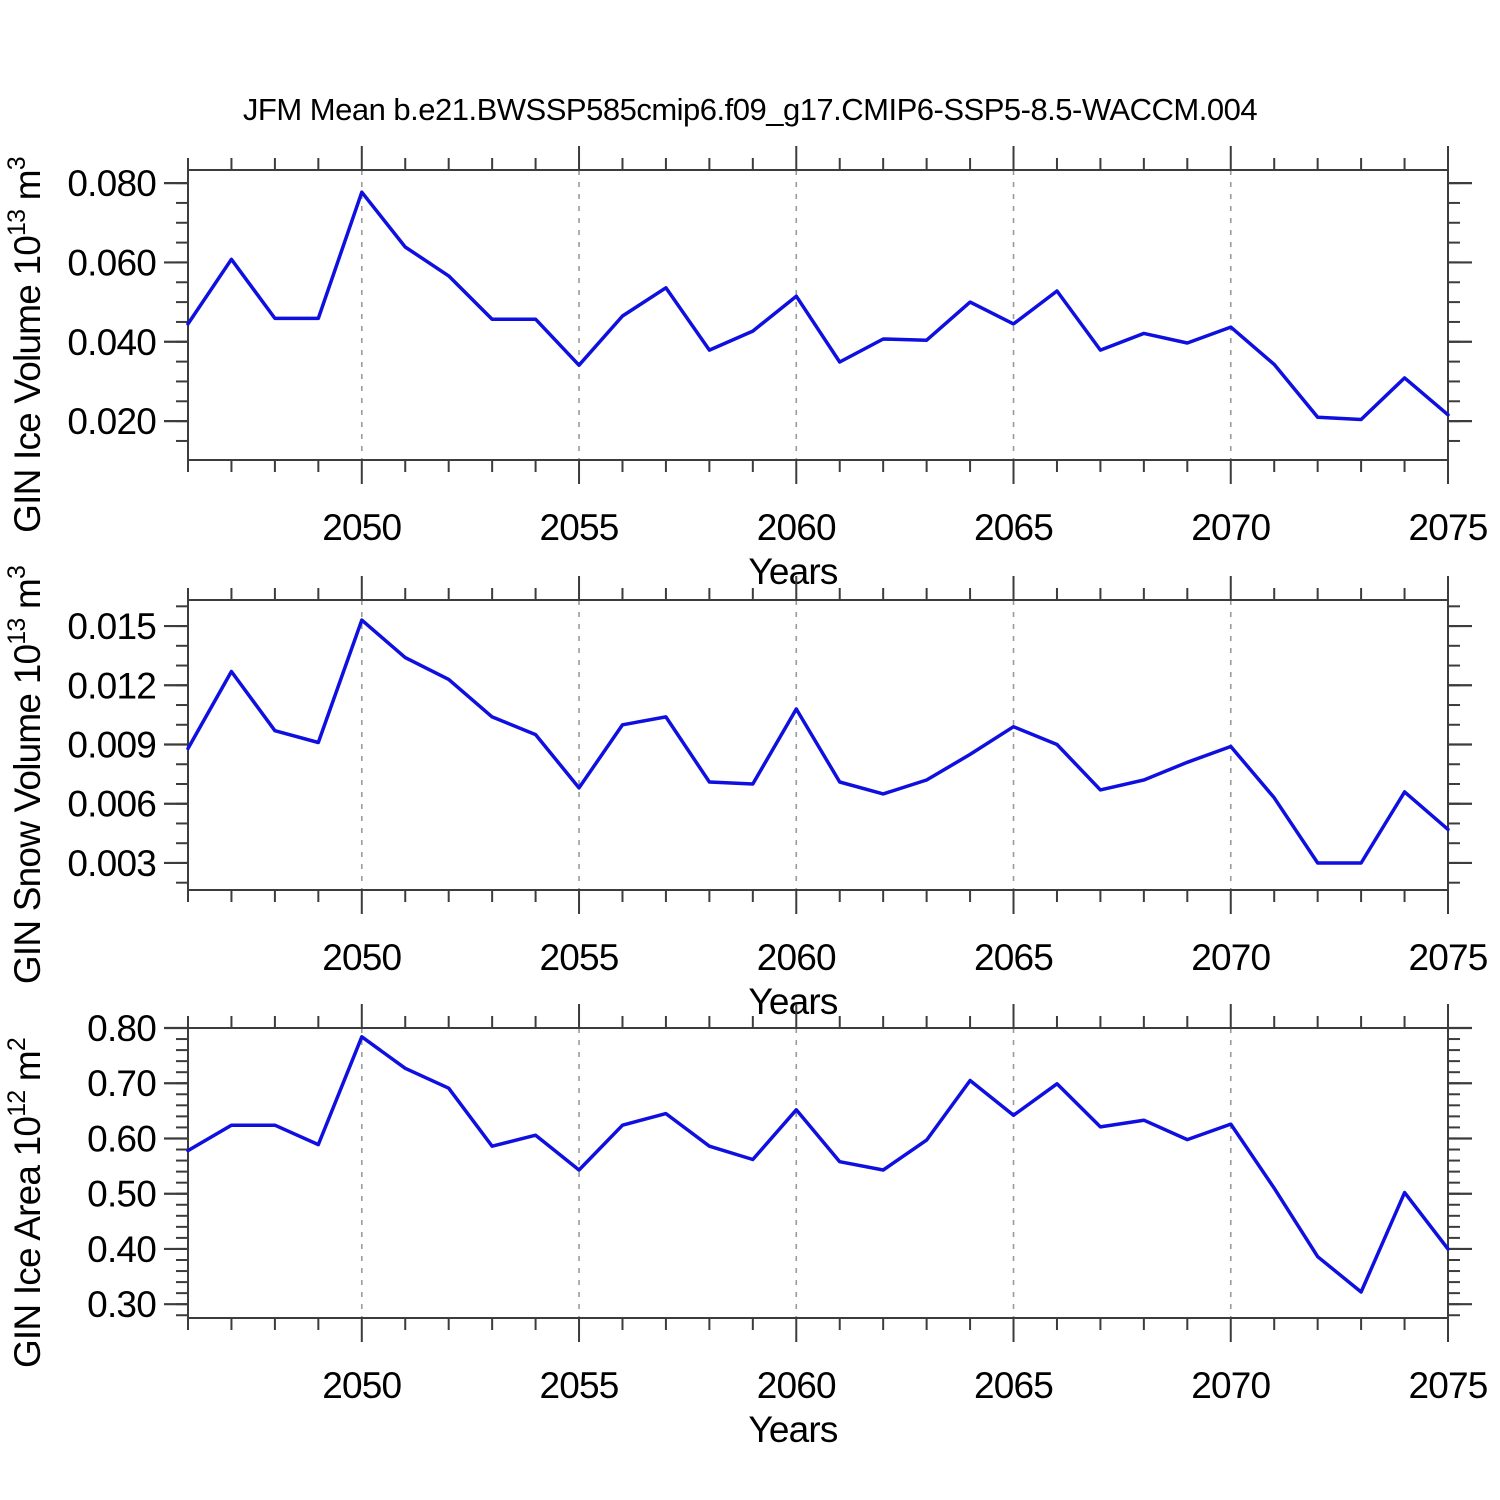 The width and height of the screenshot is (1500, 1500). I want to click on series-line-gin-ice-volume, so click(818, 306).